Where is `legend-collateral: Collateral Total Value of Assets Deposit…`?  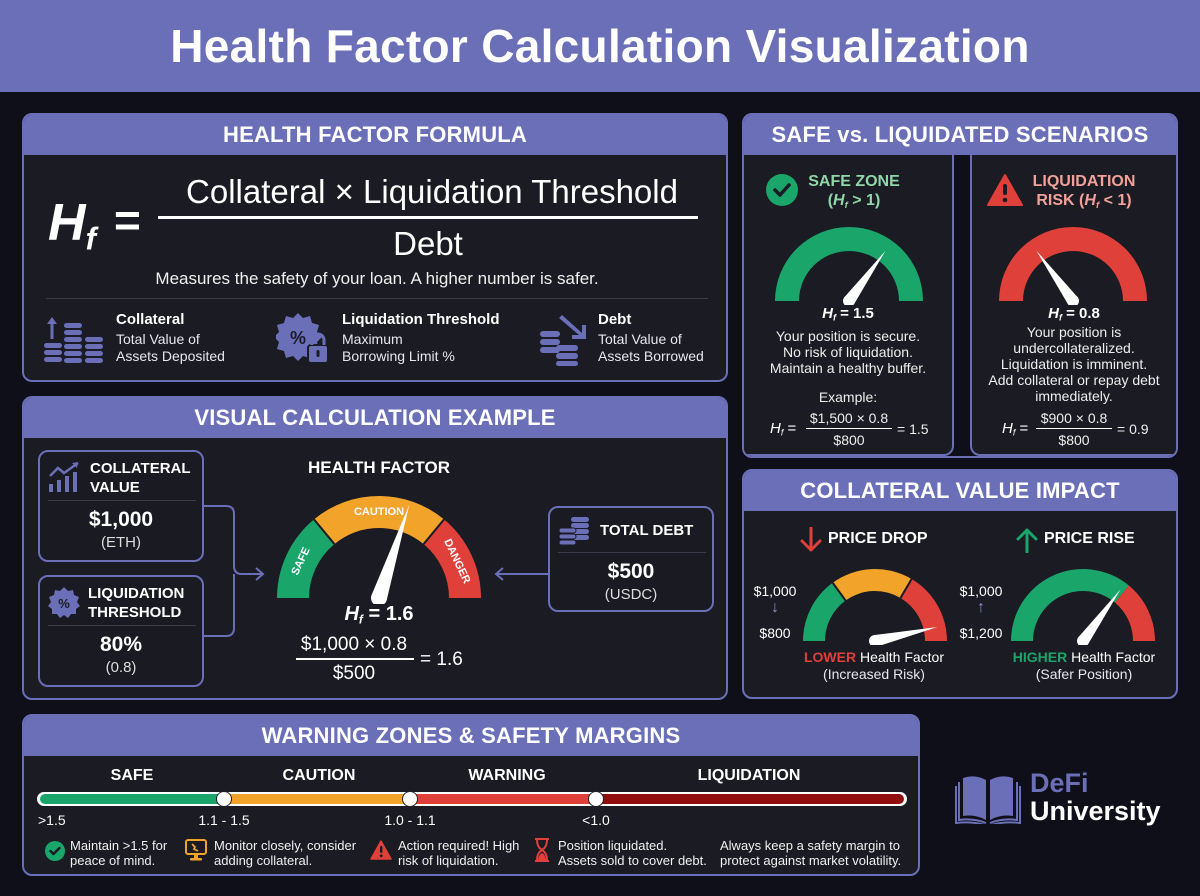 legend-collateral: Collateral Total Value of Assets Deposit… is located at coordinates (159, 341).